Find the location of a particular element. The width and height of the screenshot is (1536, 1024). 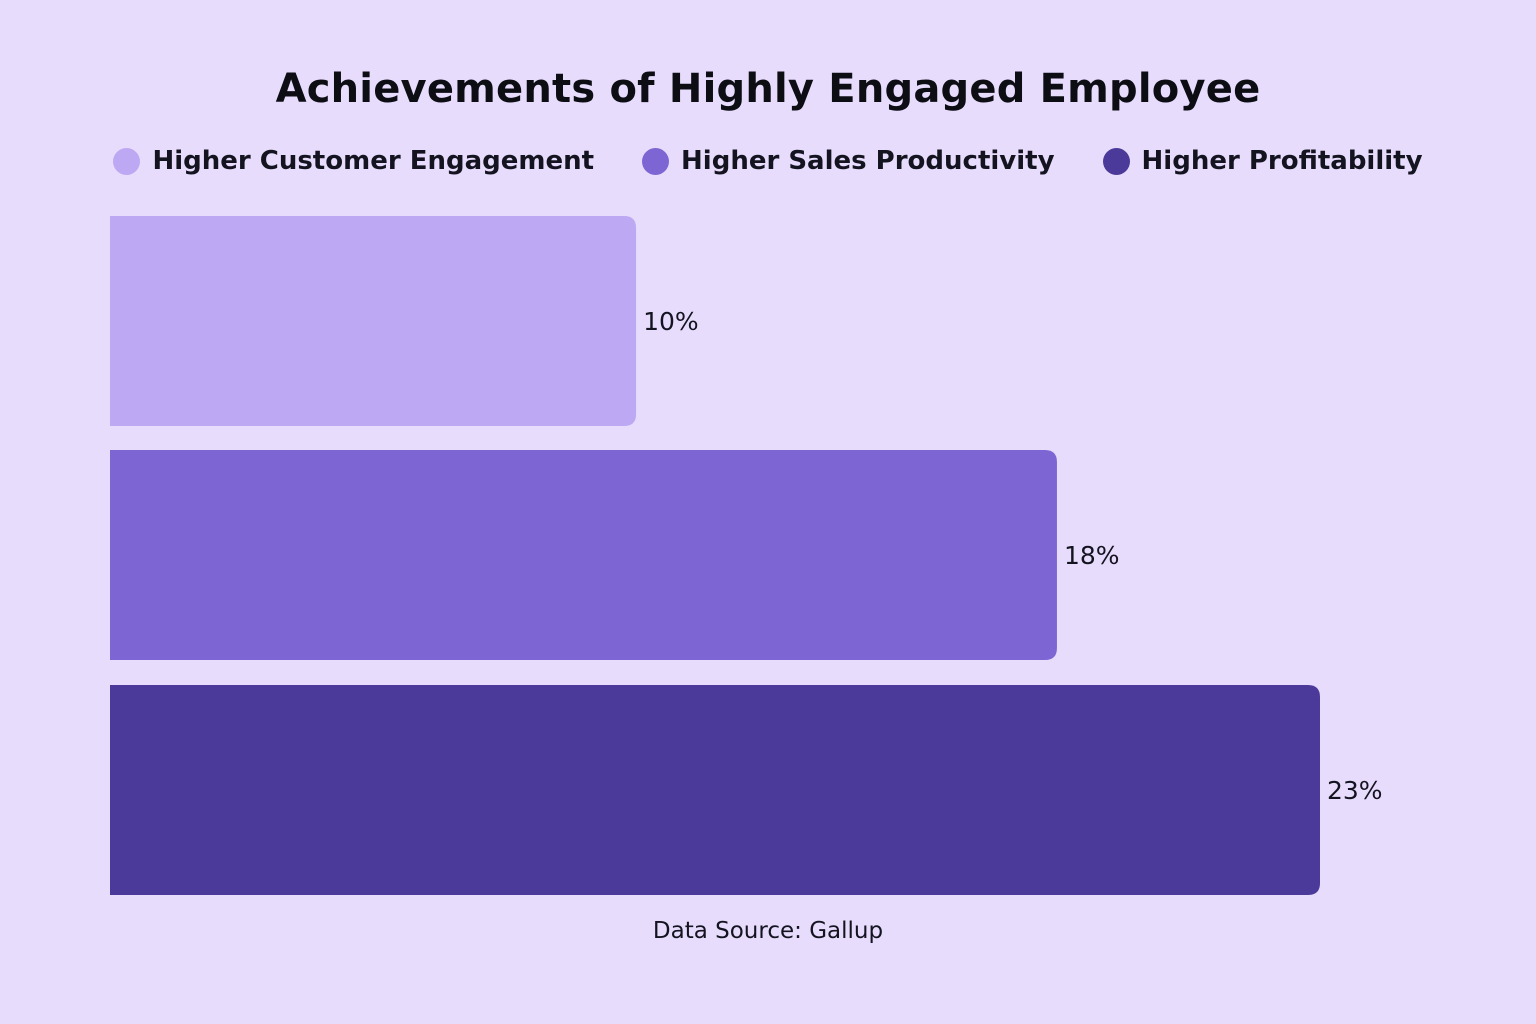

chart-title: Achievements of Highly Engaged Employee is located at coordinates (768, 89).